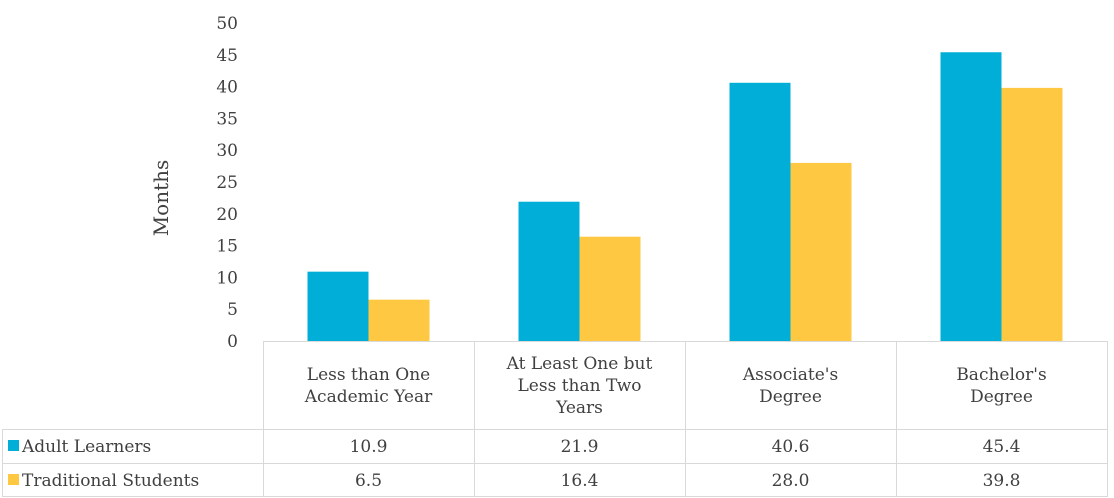  What do you see at coordinates (161, 198) in the screenshot?
I see `y-axis-label: Months` at bounding box center [161, 198].